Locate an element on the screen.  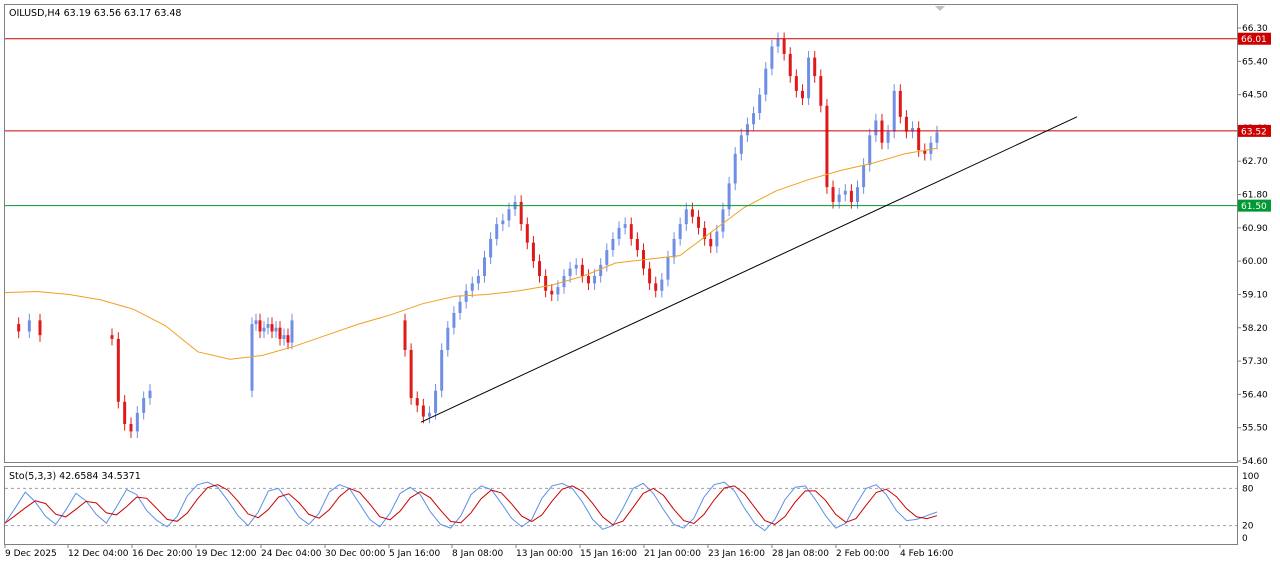
stoch-tick-label: 0 is located at coordinates (1245, 539).